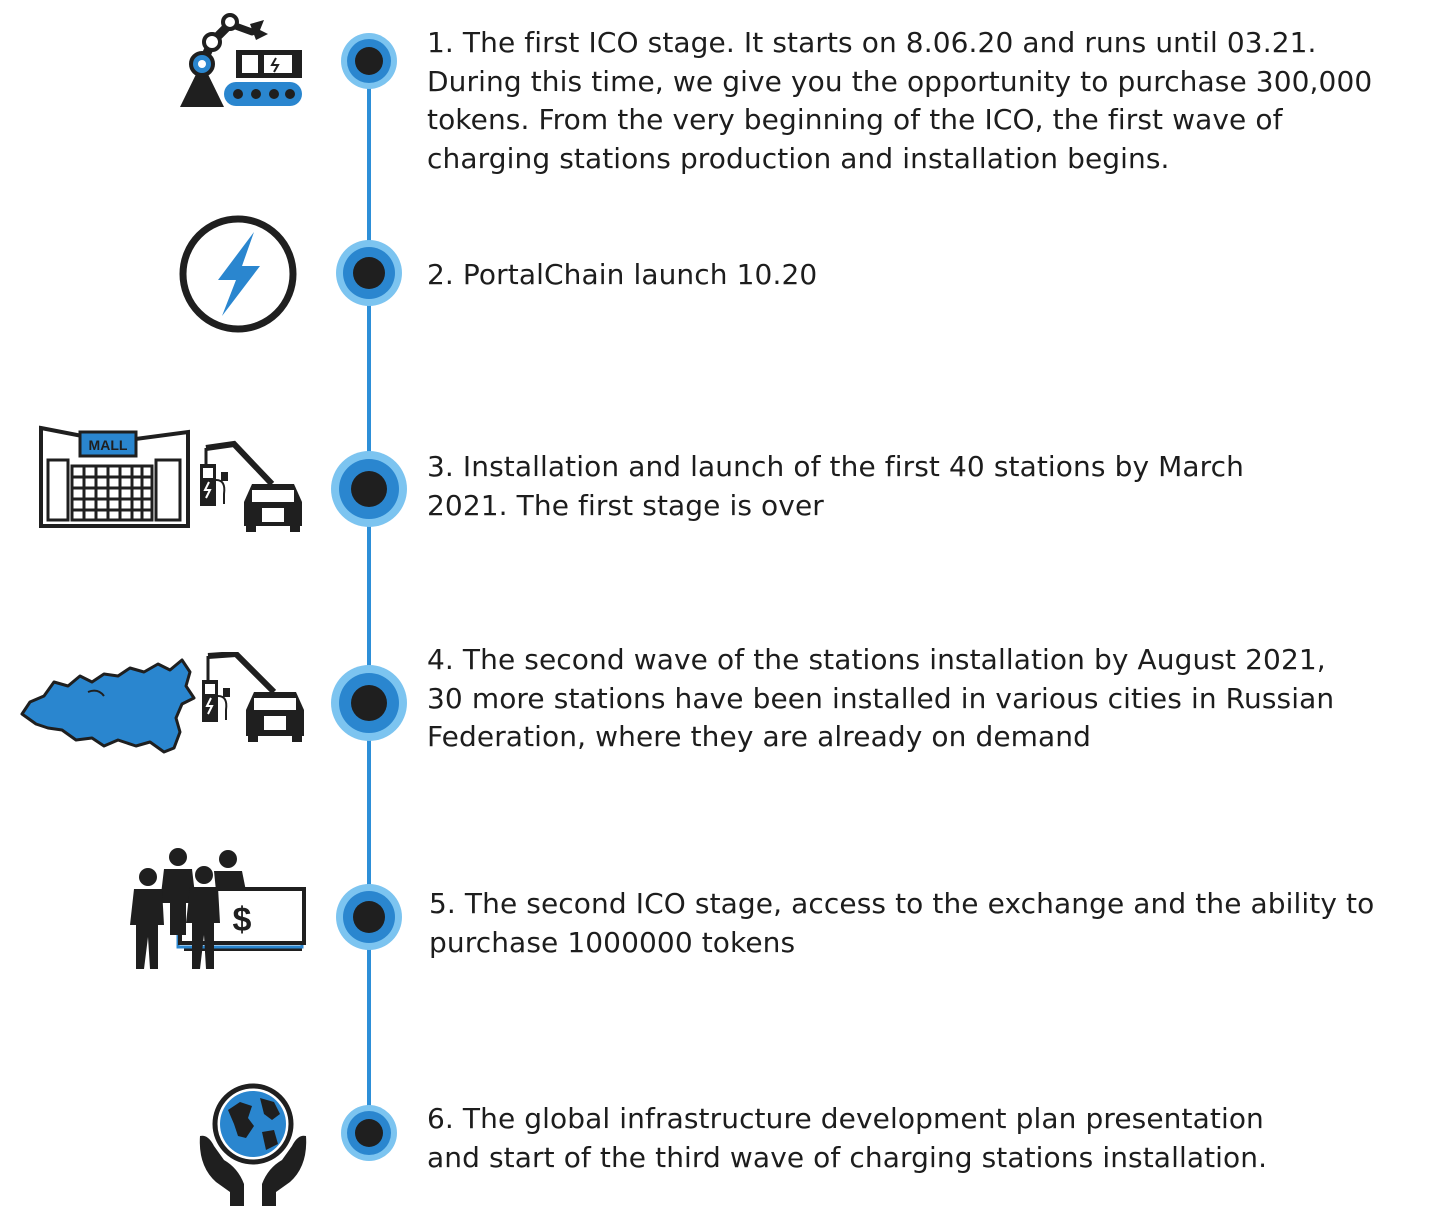  Describe the element at coordinates (162, 703) in the screenshot. I see `russia-map-charging-station-icon` at that location.